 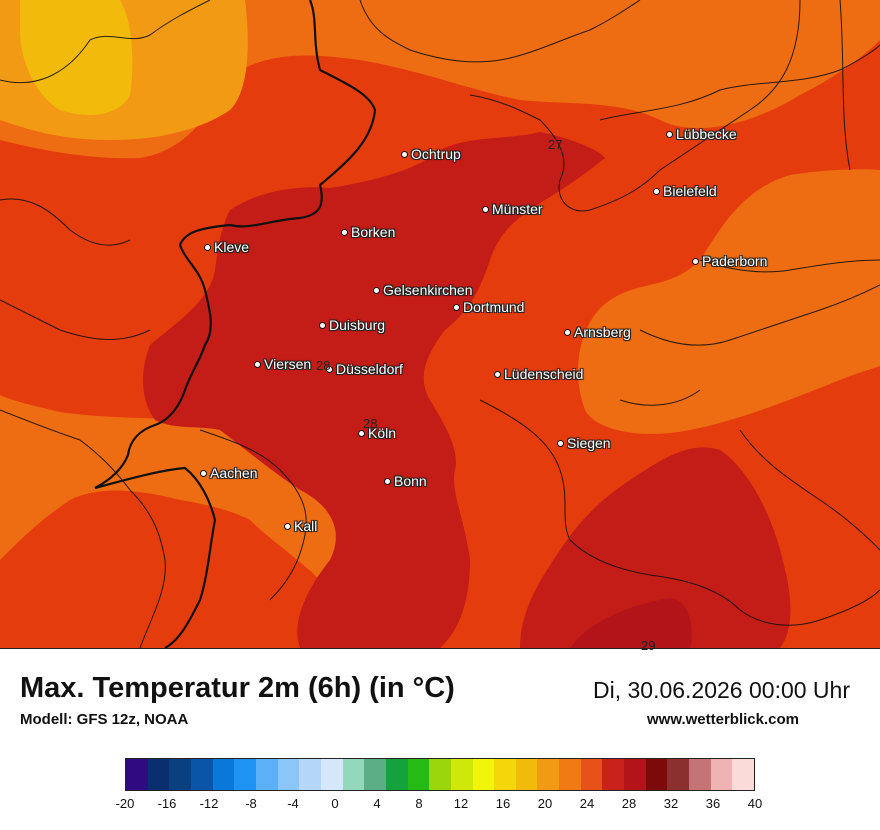 What do you see at coordinates (503, 803) in the screenshot?
I see `legend-tick-label: 16` at bounding box center [503, 803].